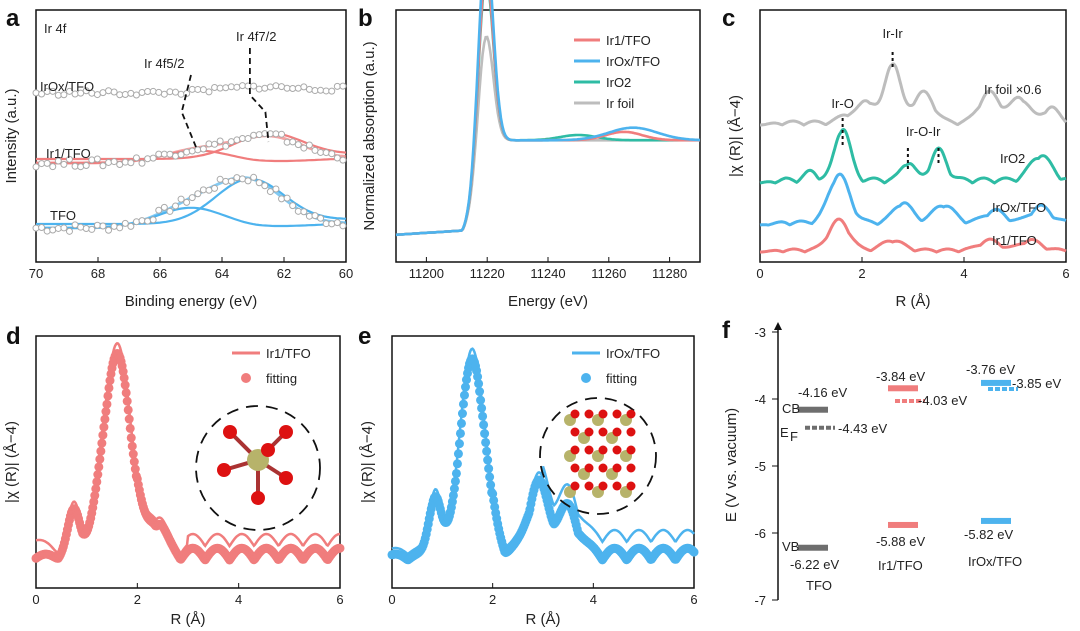  Describe the element at coordinates (861, 273) in the screenshot. I see `panel-c-xtick-2: 2` at that location.